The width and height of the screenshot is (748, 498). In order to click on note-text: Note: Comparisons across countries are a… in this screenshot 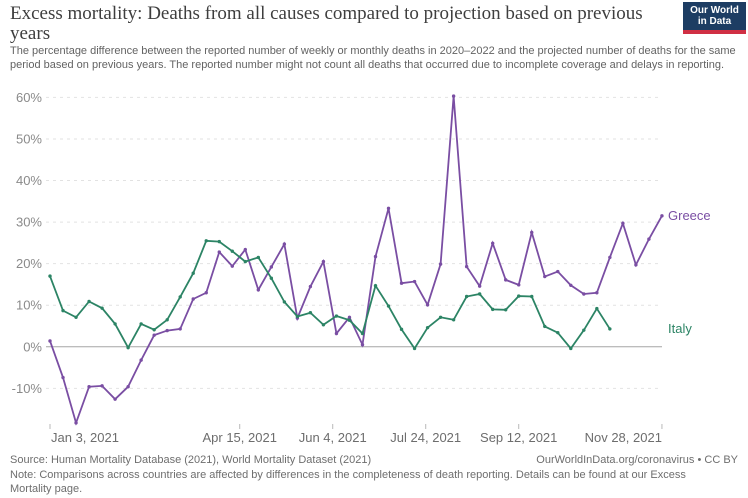, I will do `click(348, 482)`.